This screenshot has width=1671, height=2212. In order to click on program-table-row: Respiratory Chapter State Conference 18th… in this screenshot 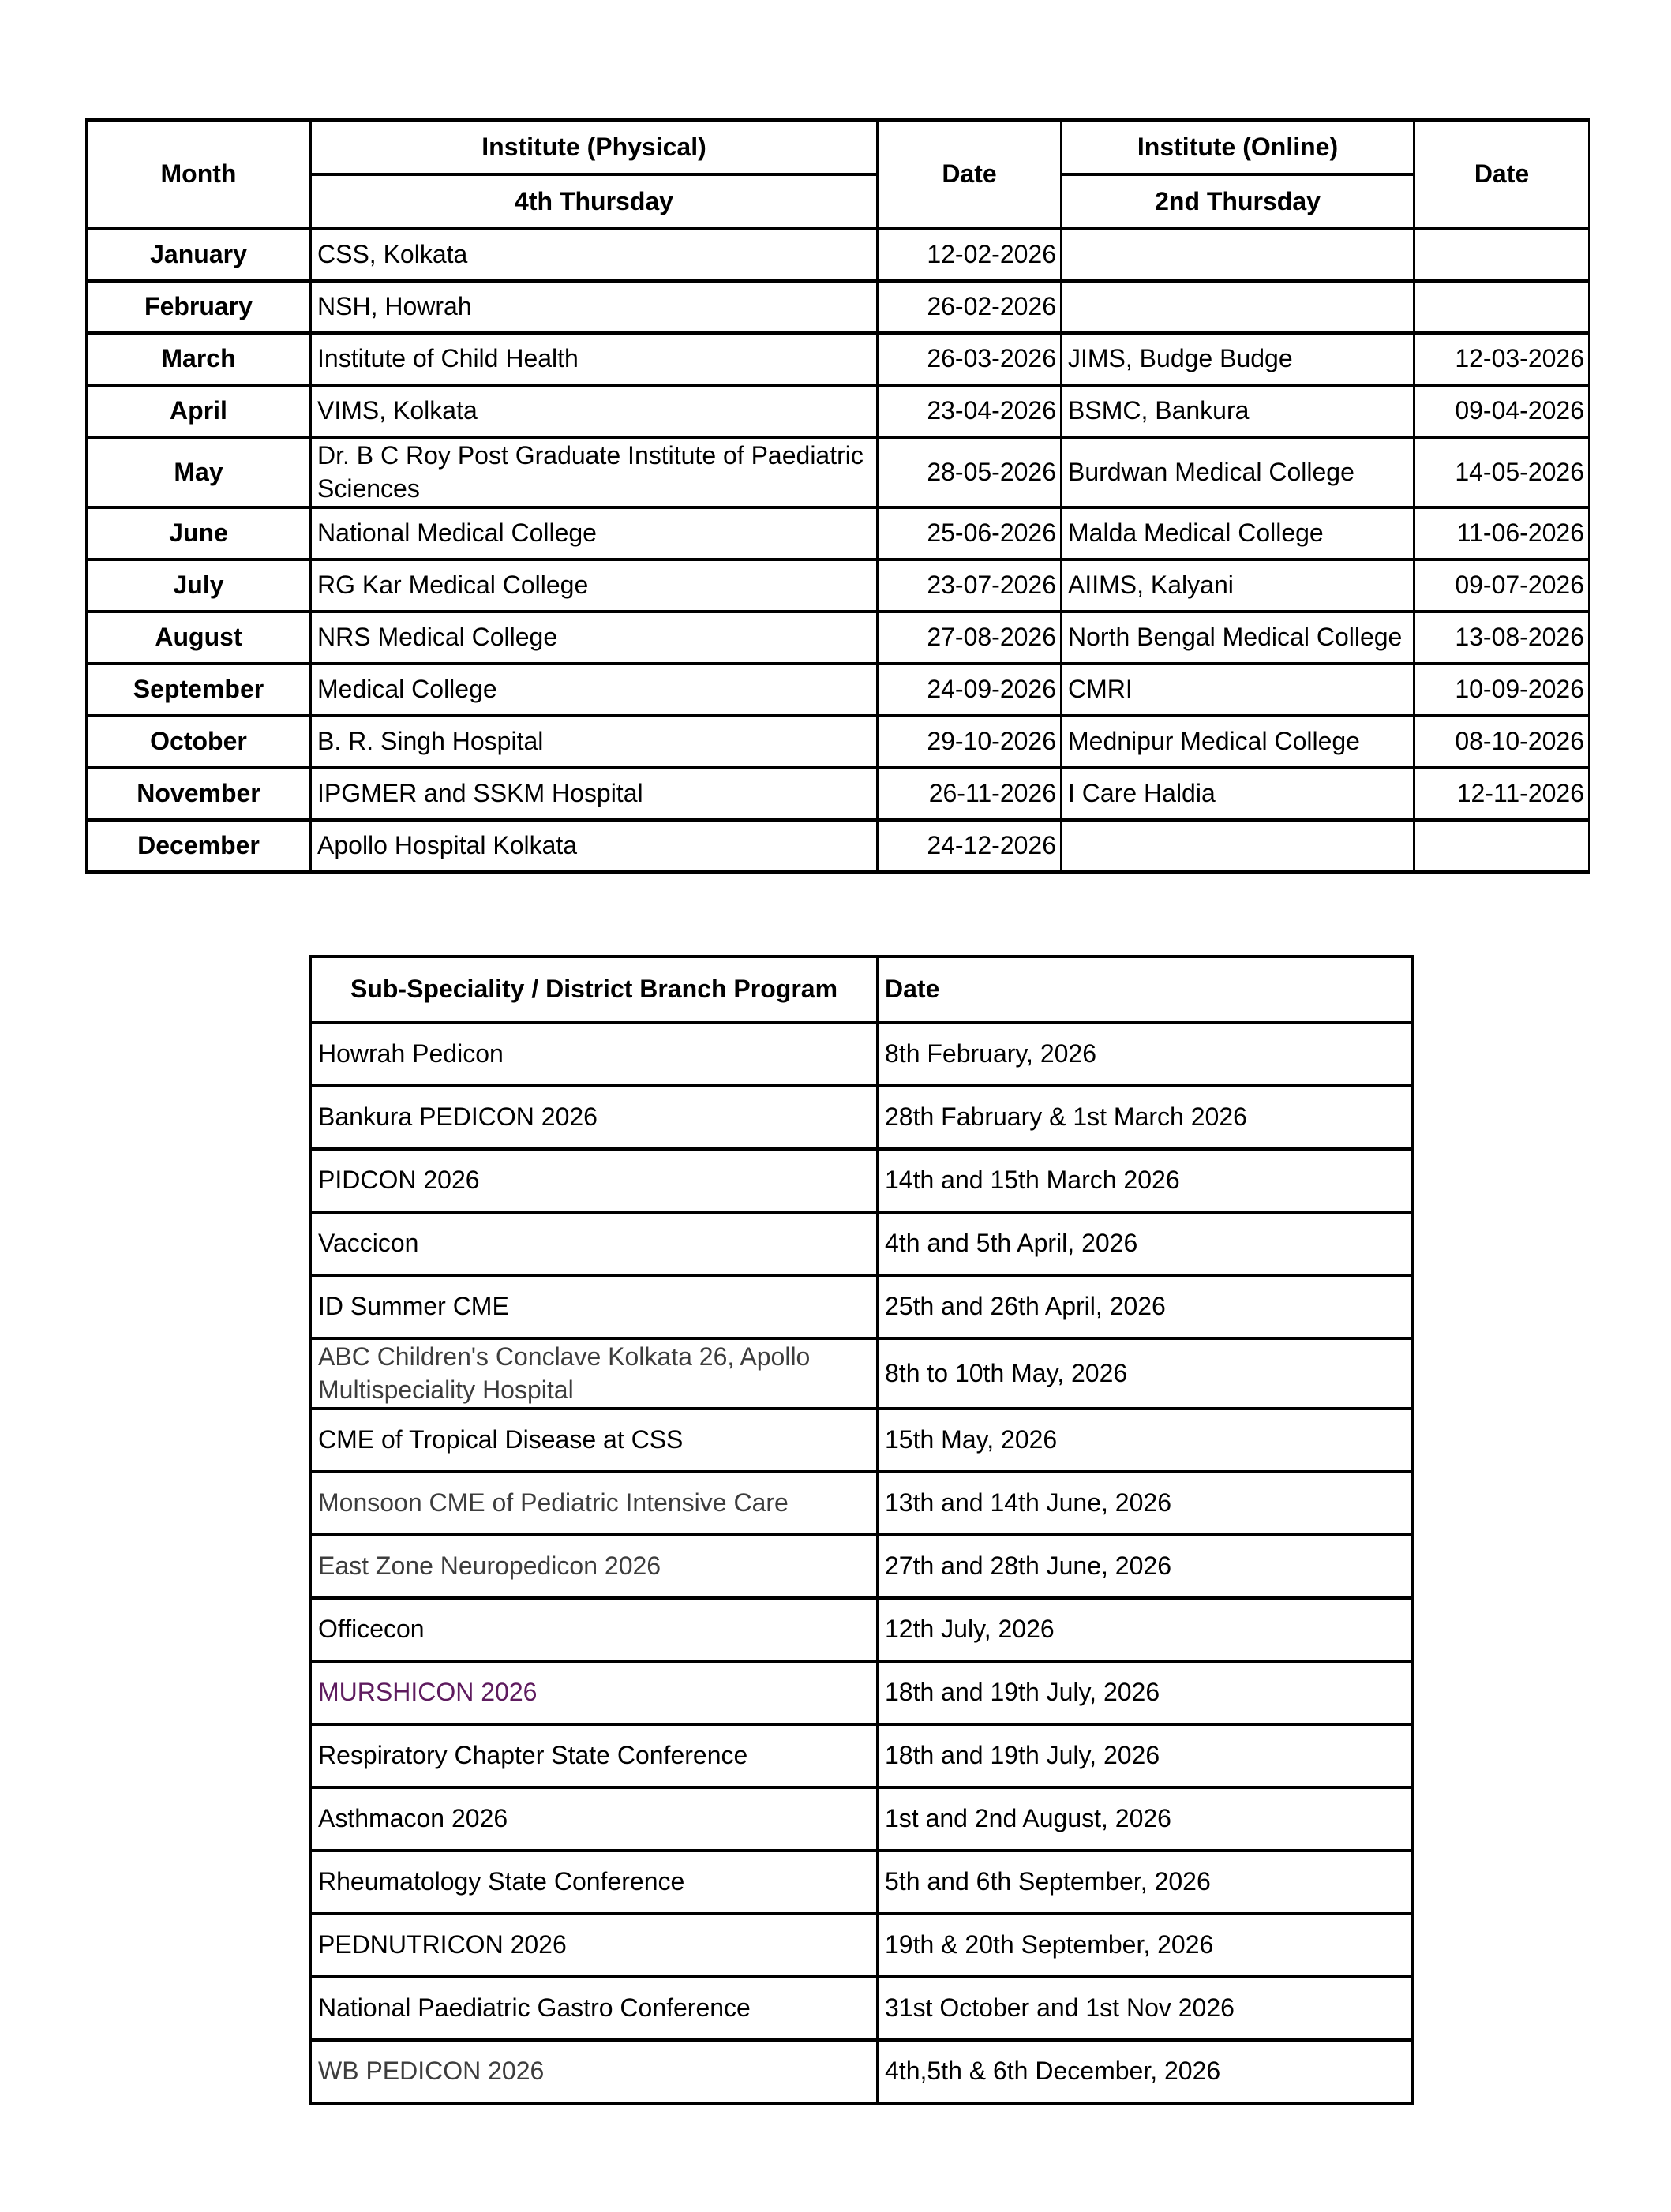, I will do `click(862, 1756)`.